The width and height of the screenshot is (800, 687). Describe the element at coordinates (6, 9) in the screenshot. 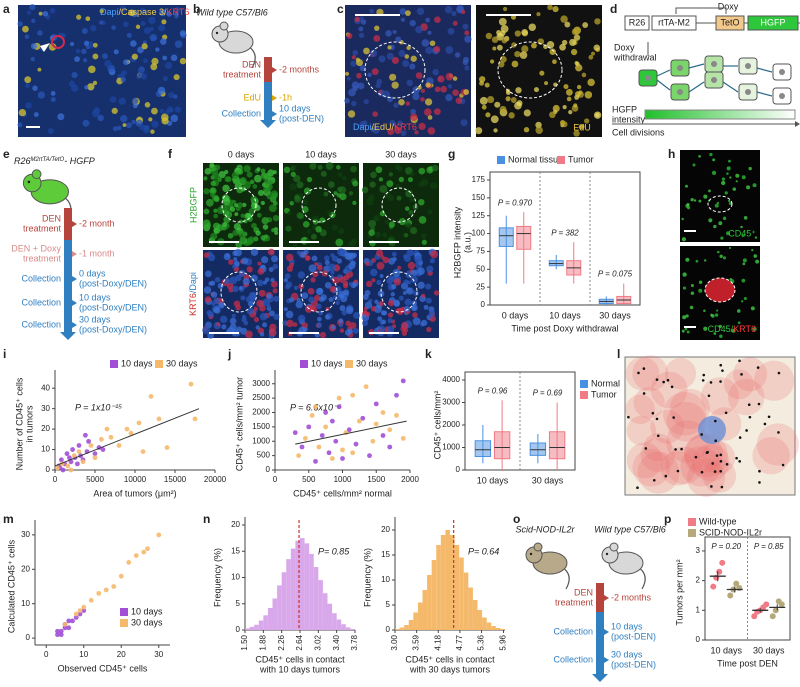

I see `panel-letter: a` at that location.